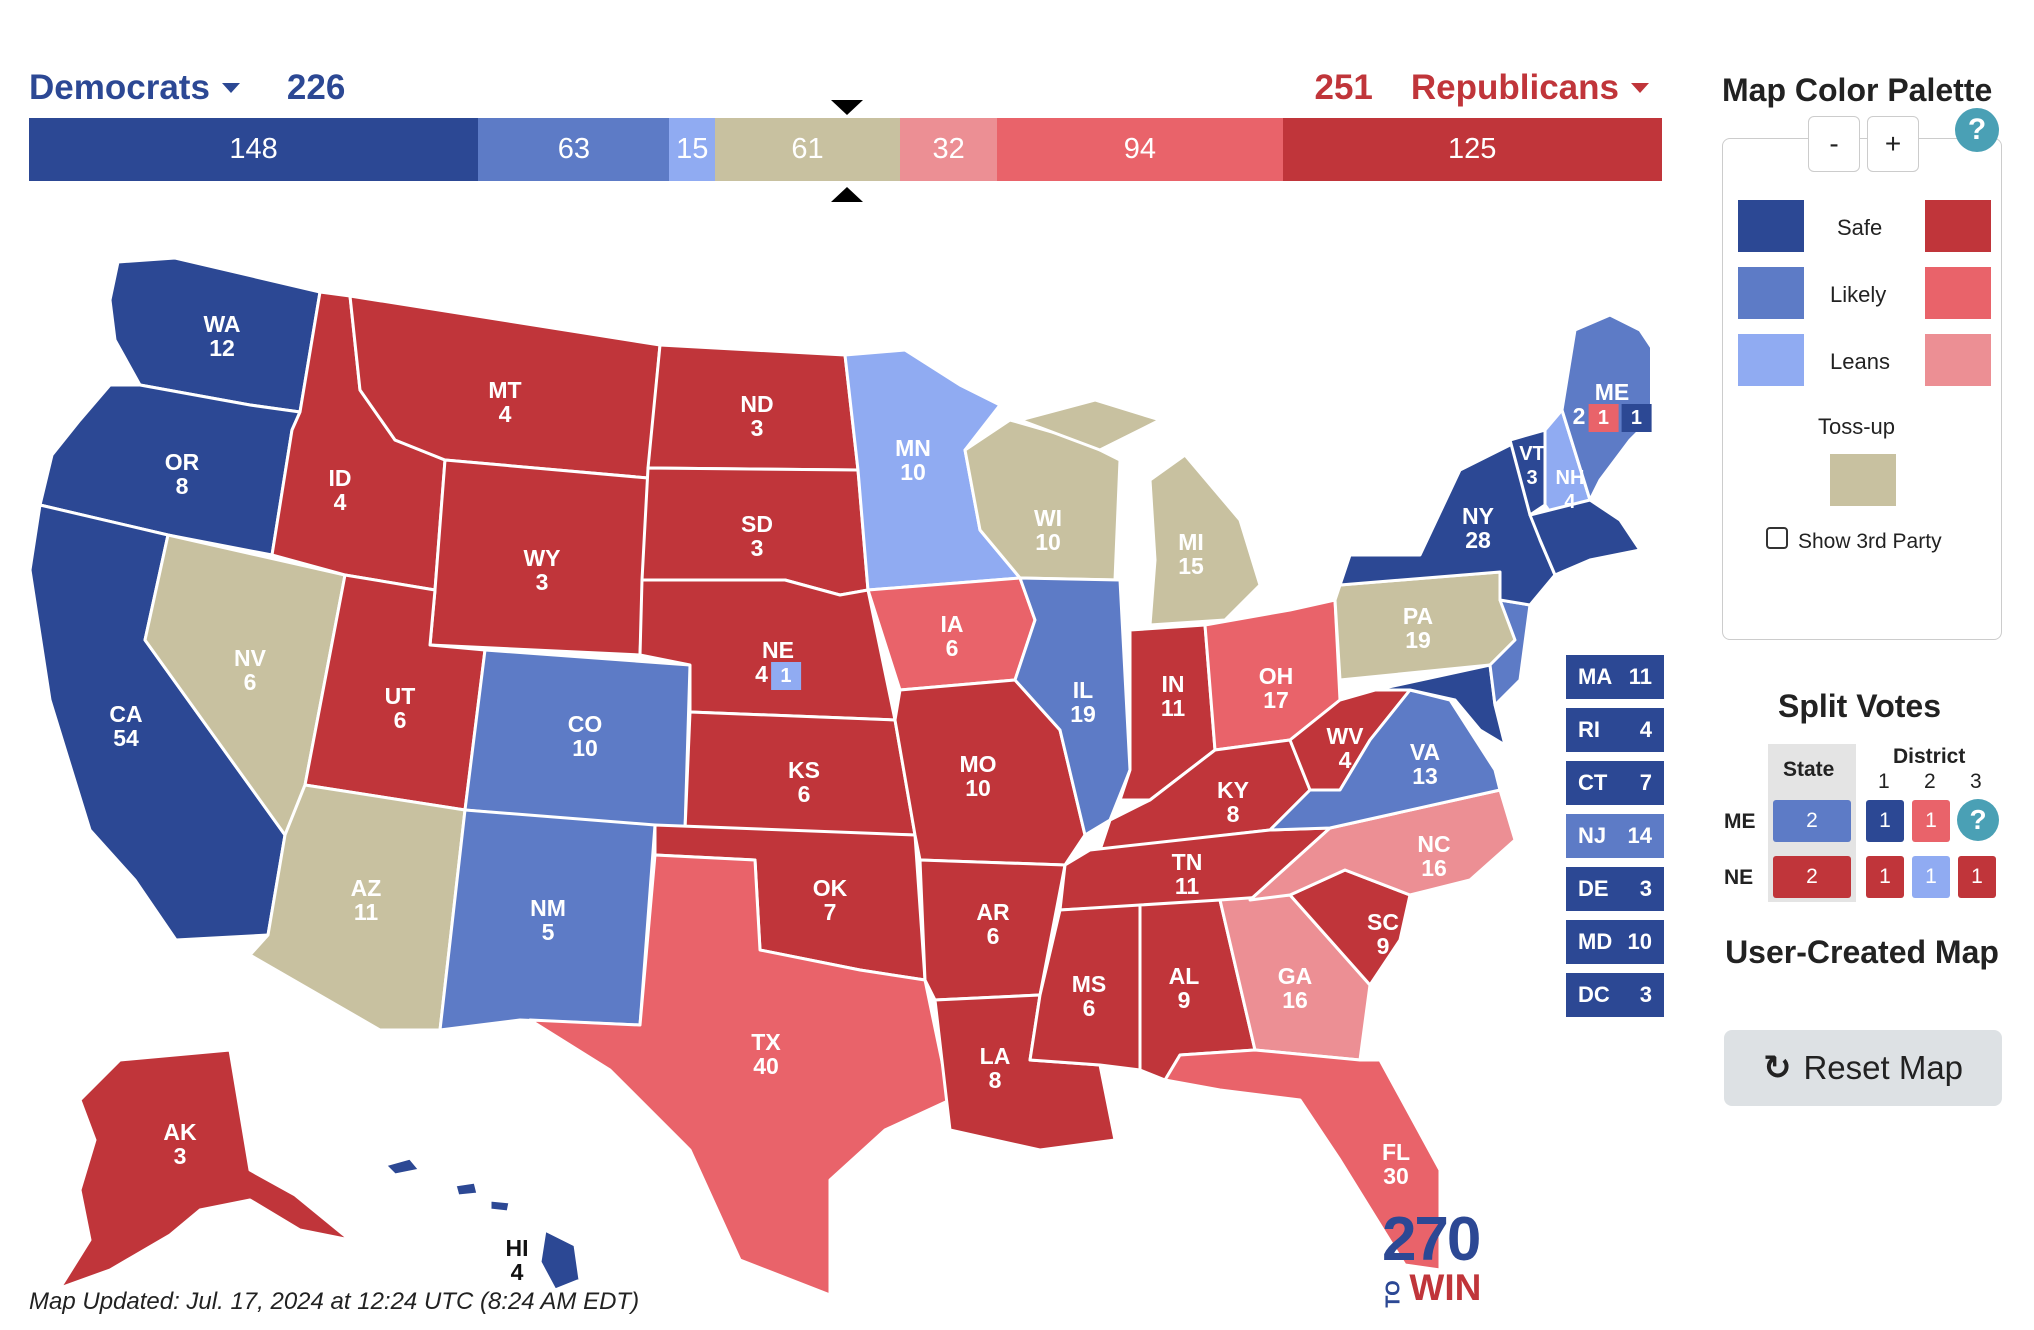  Describe the element at coordinates (1276, 688) in the screenshot. I see `label-oh: OH 17` at that location.